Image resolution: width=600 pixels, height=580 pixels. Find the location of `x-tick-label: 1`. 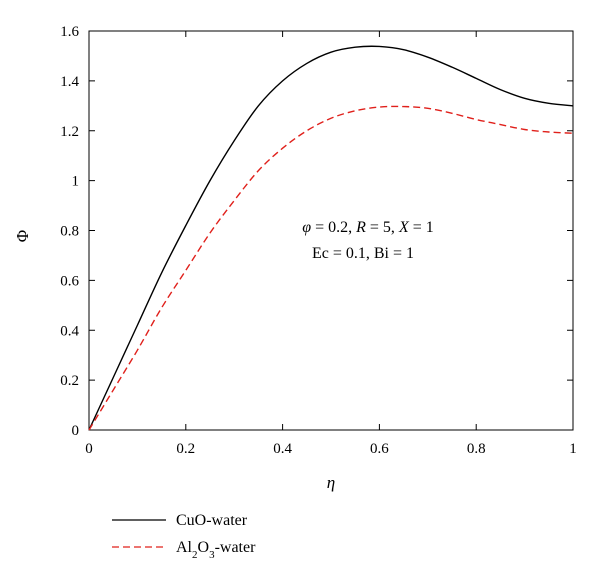

x-tick-label: 1 is located at coordinates (573, 449).